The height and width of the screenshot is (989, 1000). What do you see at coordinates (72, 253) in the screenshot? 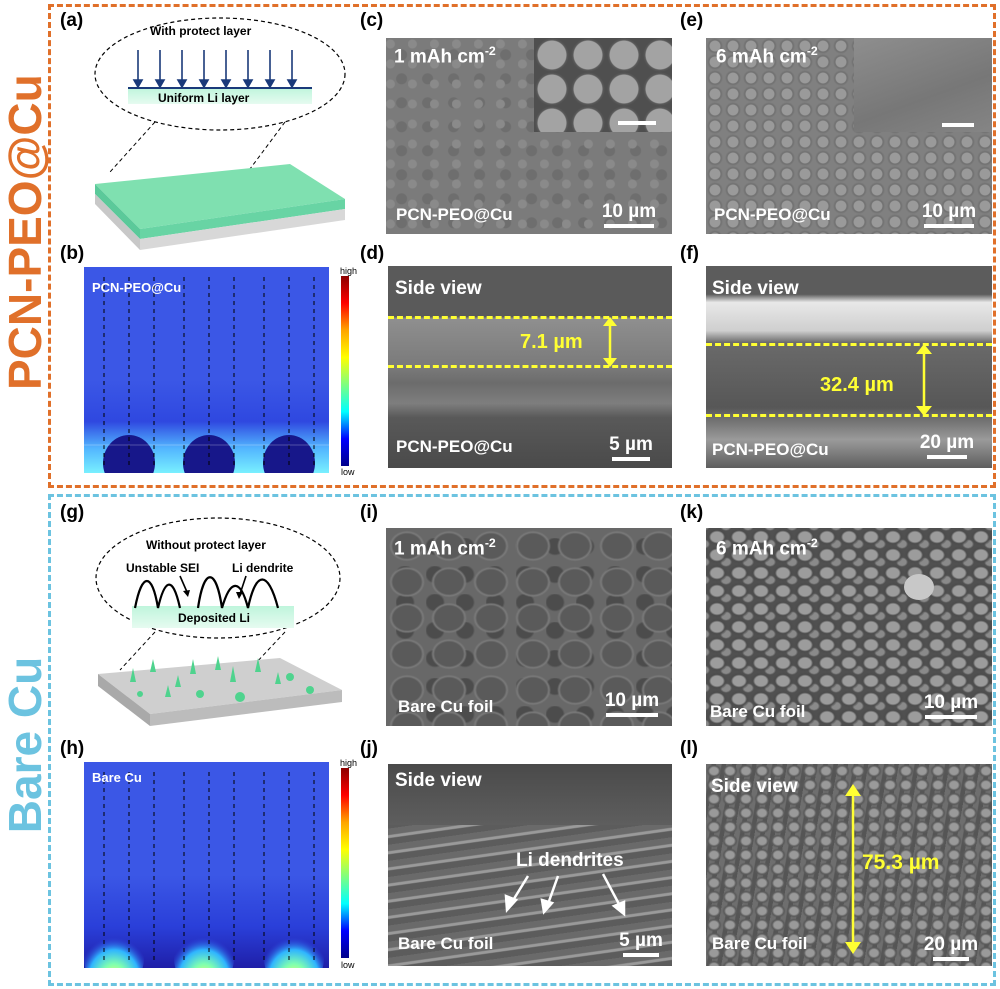
I see `panel-label-b: (b)` at bounding box center [72, 253].